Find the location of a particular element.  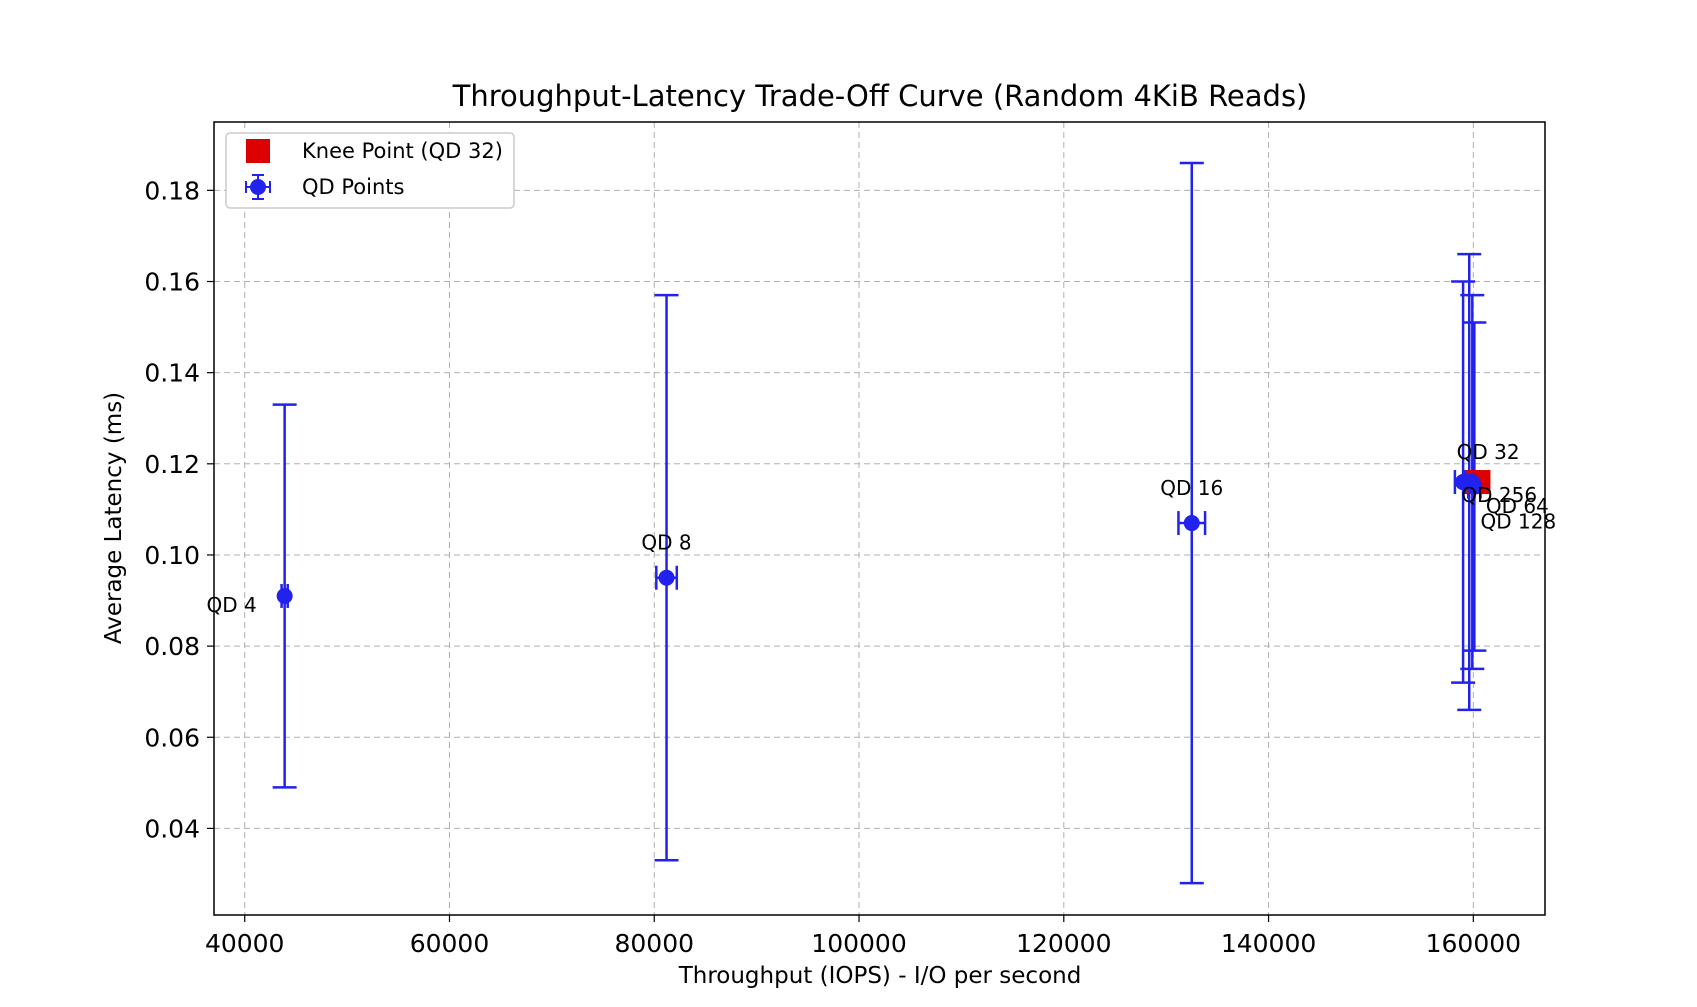

x-axis-label: Throughput (IOPS) - I/O per second is located at coordinates (880, 976).